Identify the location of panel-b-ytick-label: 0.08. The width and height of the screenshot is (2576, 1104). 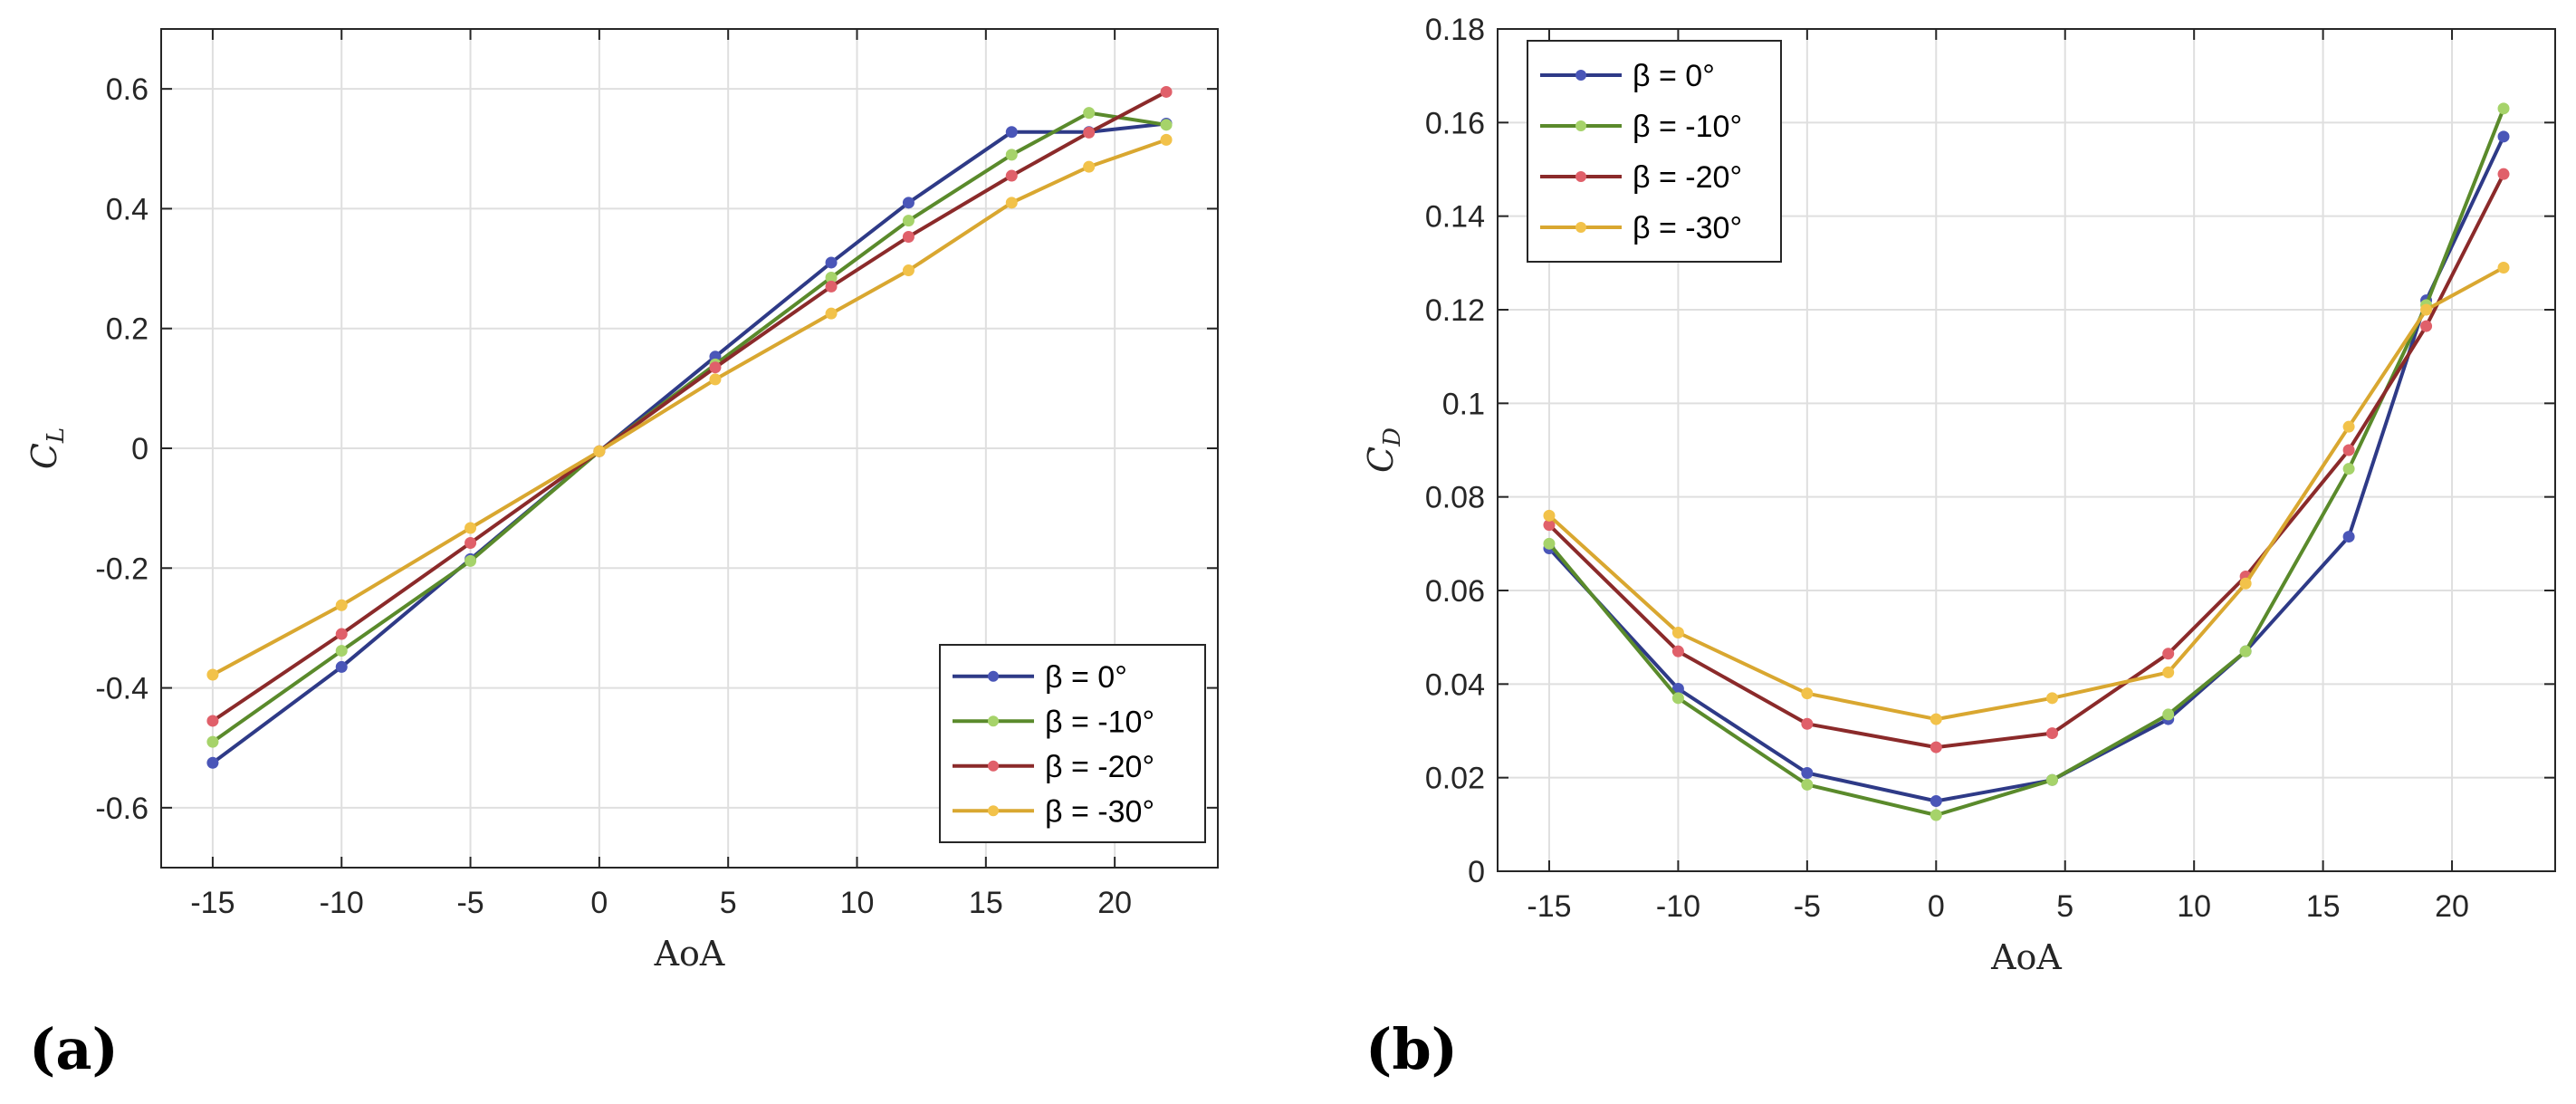
(1455, 498).